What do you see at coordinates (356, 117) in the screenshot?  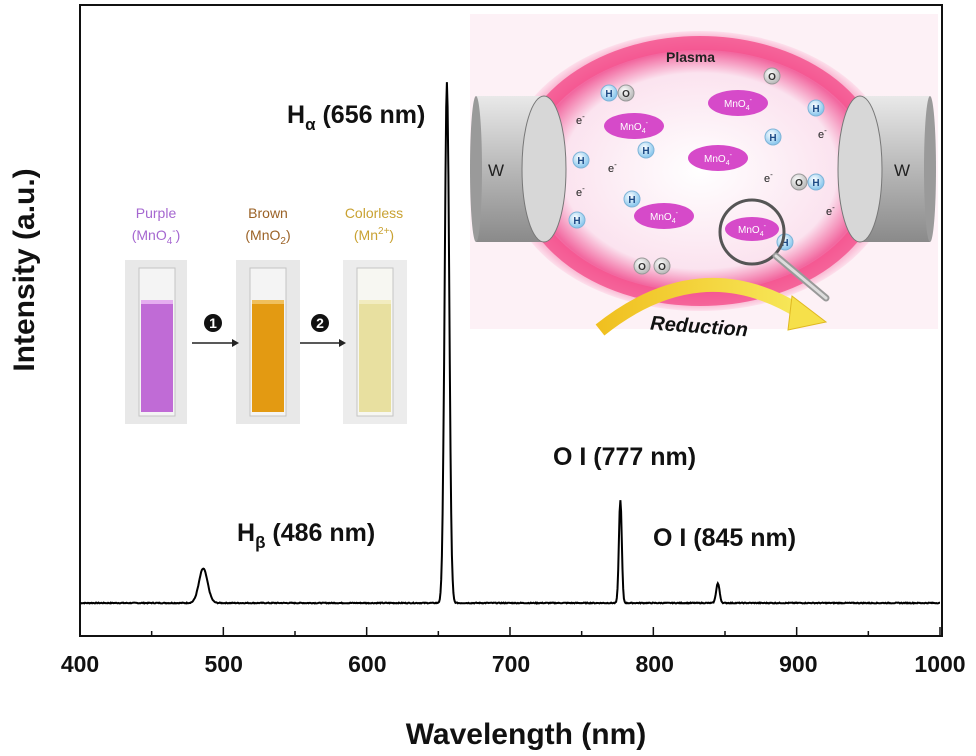 I see `peak-label-h-alpha: Hα (656 nm)` at bounding box center [356, 117].